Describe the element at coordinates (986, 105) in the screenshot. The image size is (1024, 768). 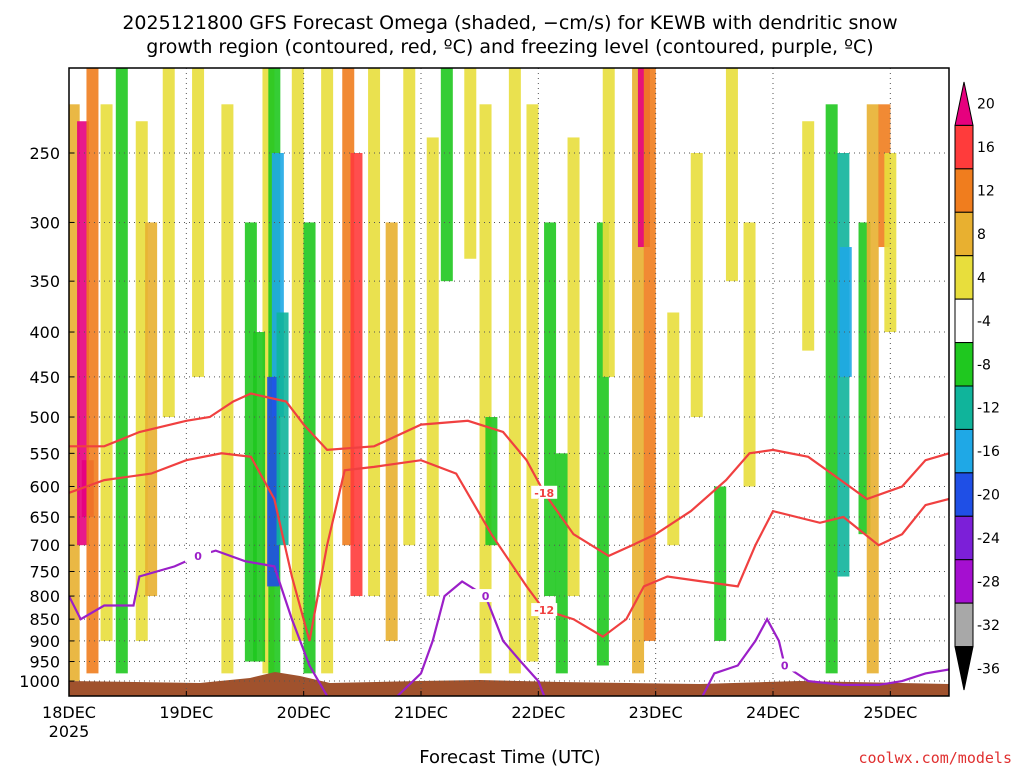
I see `colorbar-label-0: 20` at that location.